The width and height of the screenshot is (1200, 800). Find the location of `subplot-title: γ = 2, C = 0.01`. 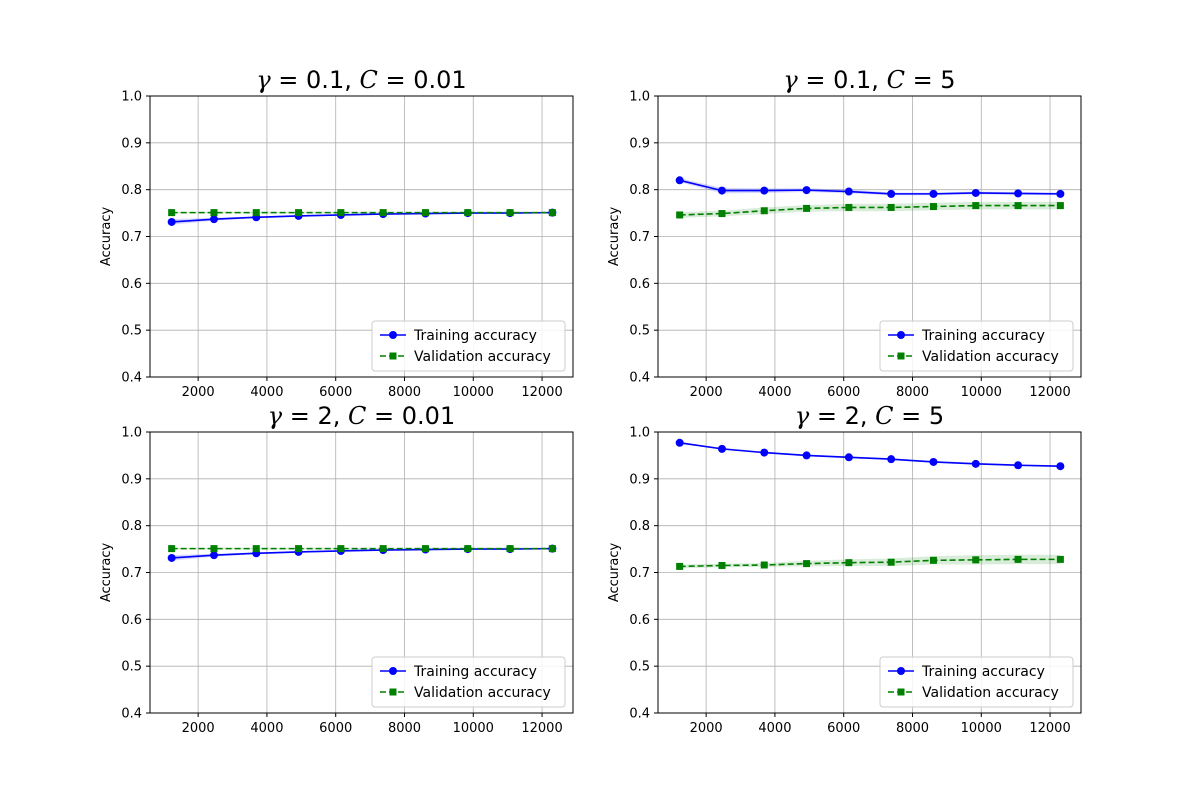

subplot-title: γ = 2, C = 0.01 is located at coordinates (361, 416).